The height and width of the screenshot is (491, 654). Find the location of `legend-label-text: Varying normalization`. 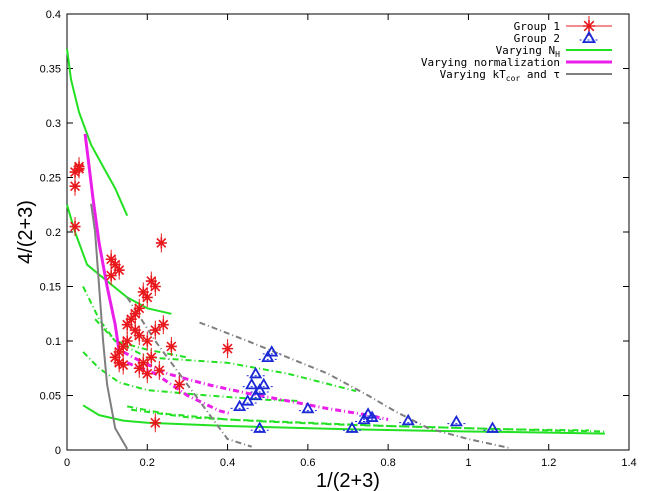

legend-label-text: Varying normalization is located at coordinates (490, 62).